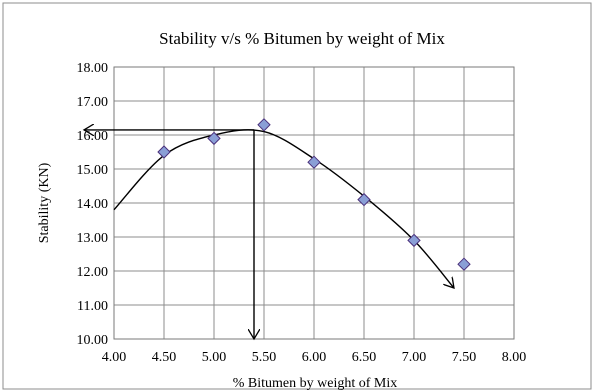 Image resolution: width=595 pixels, height=392 pixels. Describe the element at coordinates (93, 68) in the screenshot. I see `y-tick-label: 18.00` at that location.